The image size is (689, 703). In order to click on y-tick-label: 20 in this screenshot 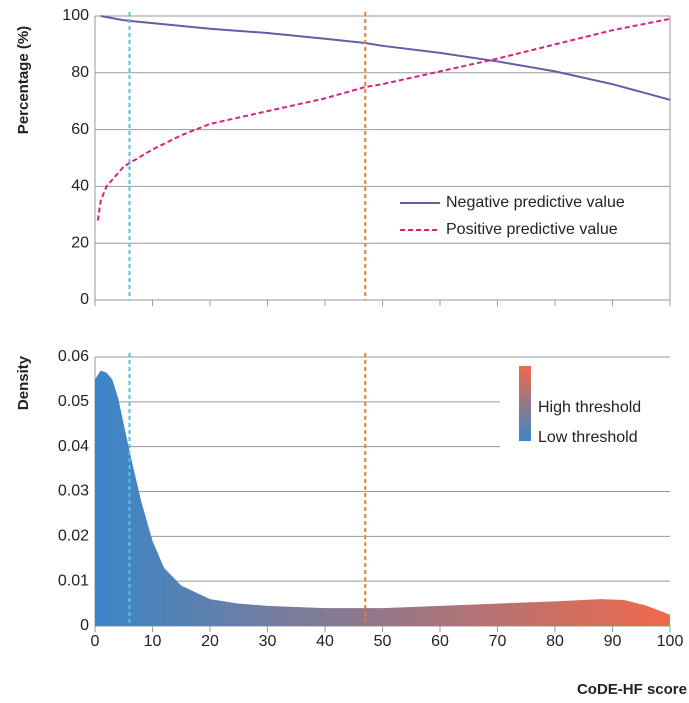, I will do `click(80, 242)`.